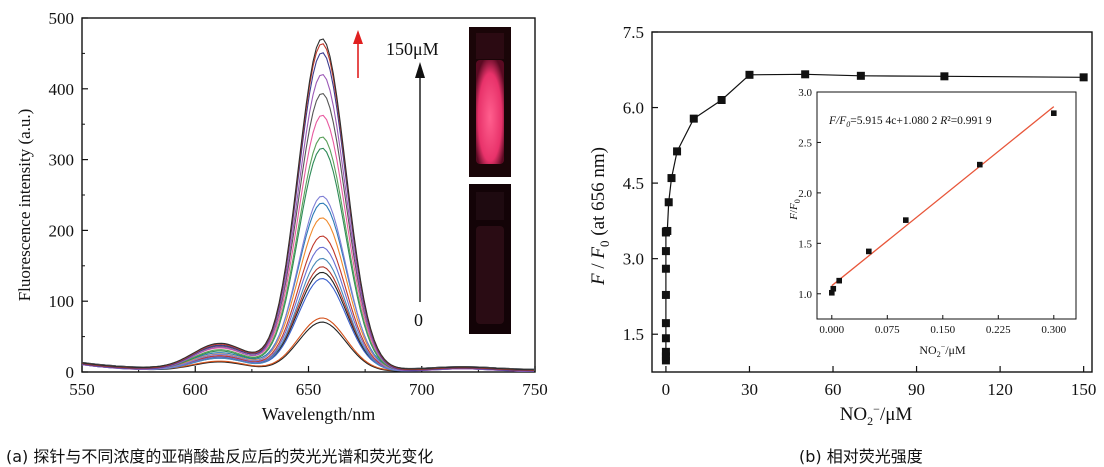  What do you see at coordinates (418, 320) in the screenshot?
I see `annotation-bottom: 0` at bounding box center [418, 320].